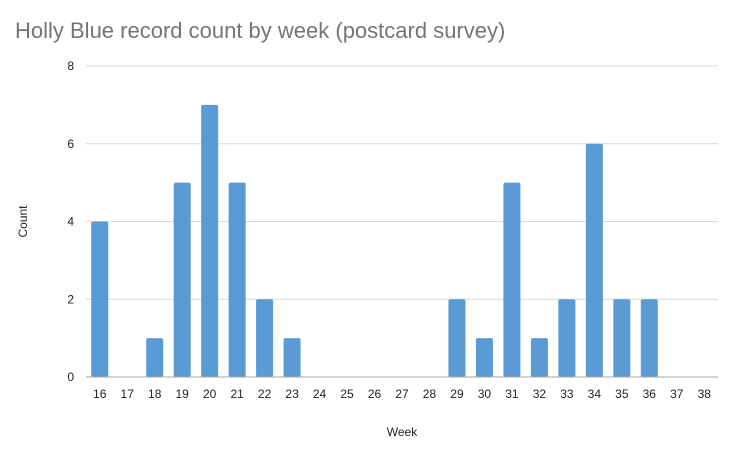 The image size is (743, 464). What do you see at coordinates (402, 394) in the screenshot?
I see `x-tick-label: 27` at bounding box center [402, 394].